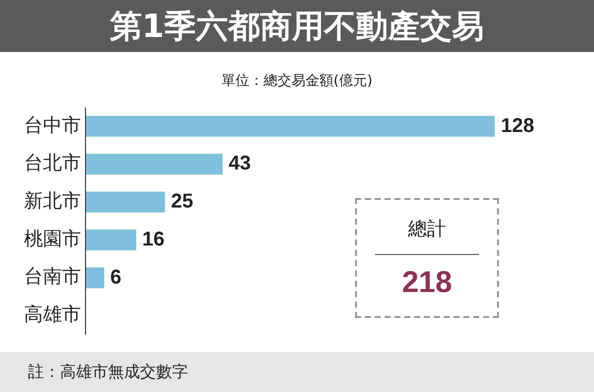 This screenshot has height=392, width=594. What do you see at coordinates (52, 125) in the screenshot?
I see `y-tick-label: 台中市` at bounding box center [52, 125].